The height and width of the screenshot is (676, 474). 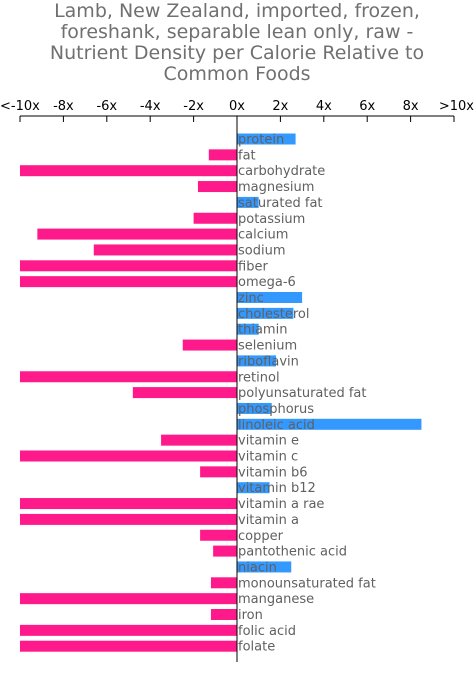 I want to click on bar-potassium, so click(x=215, y=218).